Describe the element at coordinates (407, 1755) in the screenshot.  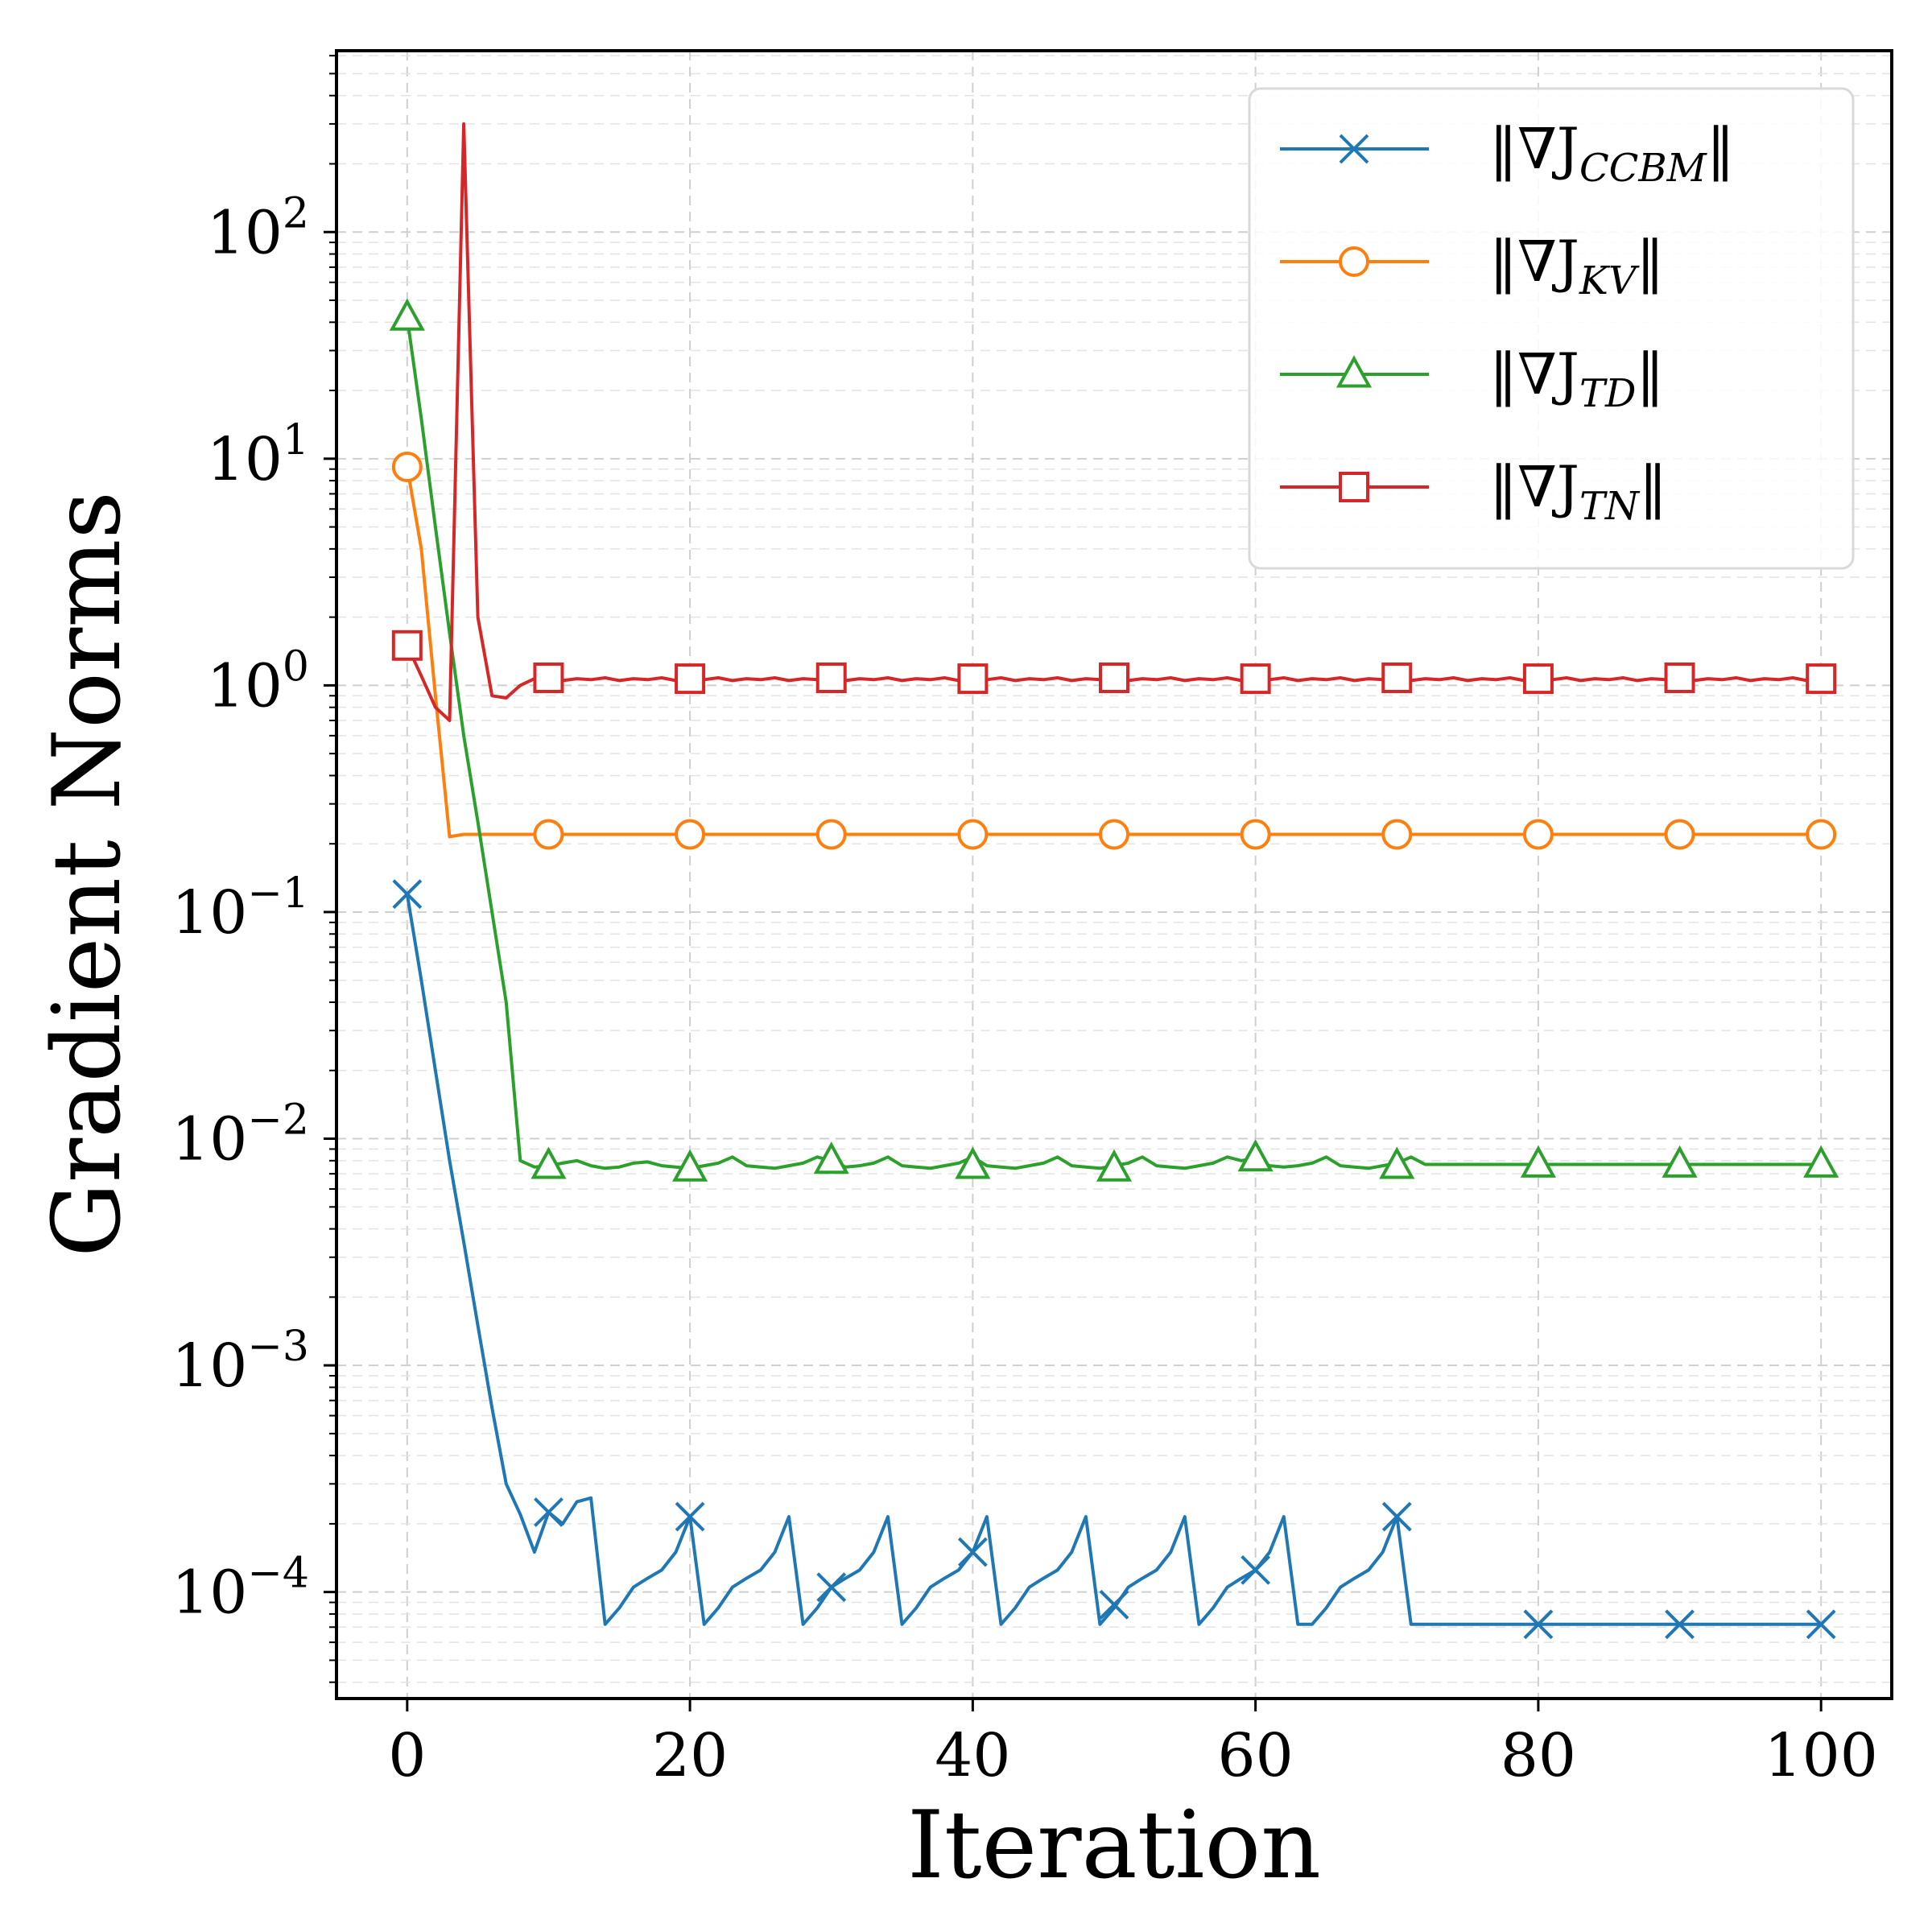
I see `x-tick-label: 0` at that location.